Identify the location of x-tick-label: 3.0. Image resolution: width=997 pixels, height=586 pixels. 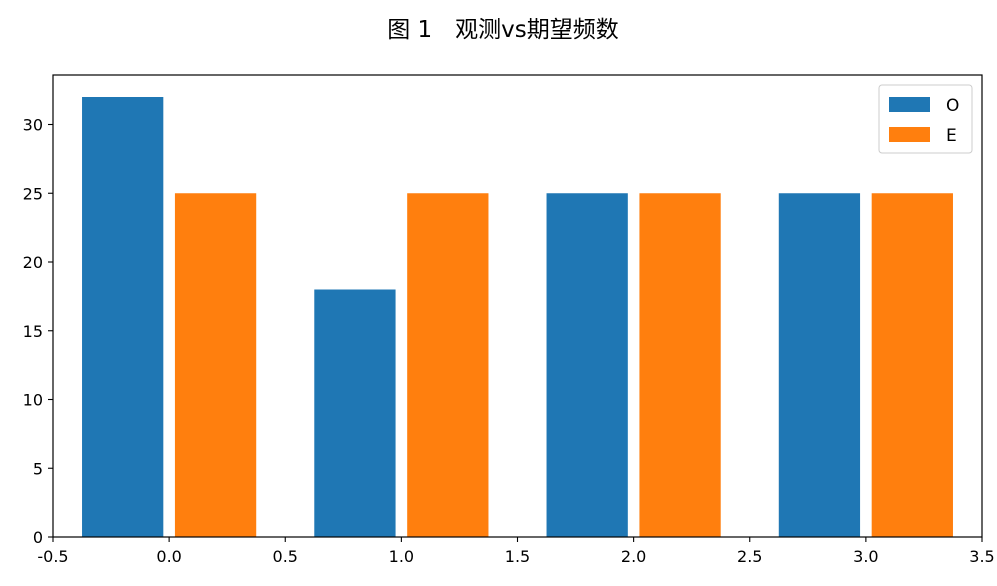
(865, 556).